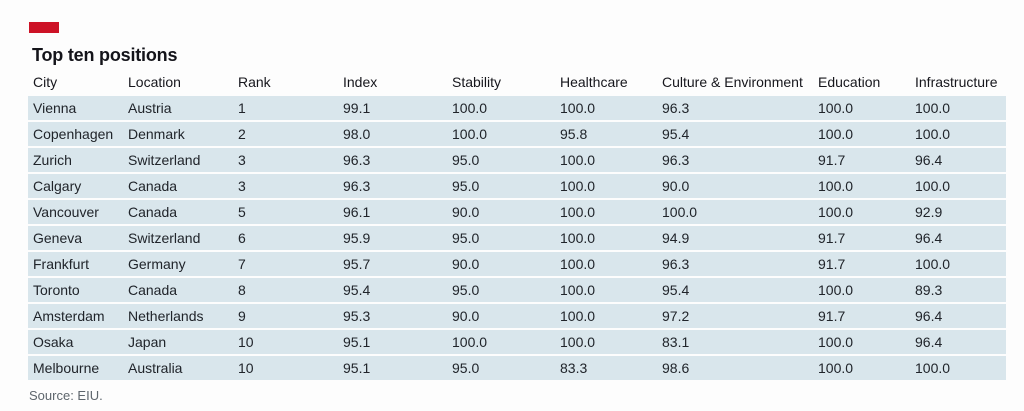 This screenshot has width=1024, height=411. I want to click on column-header-index: Index, so click(360, 82).